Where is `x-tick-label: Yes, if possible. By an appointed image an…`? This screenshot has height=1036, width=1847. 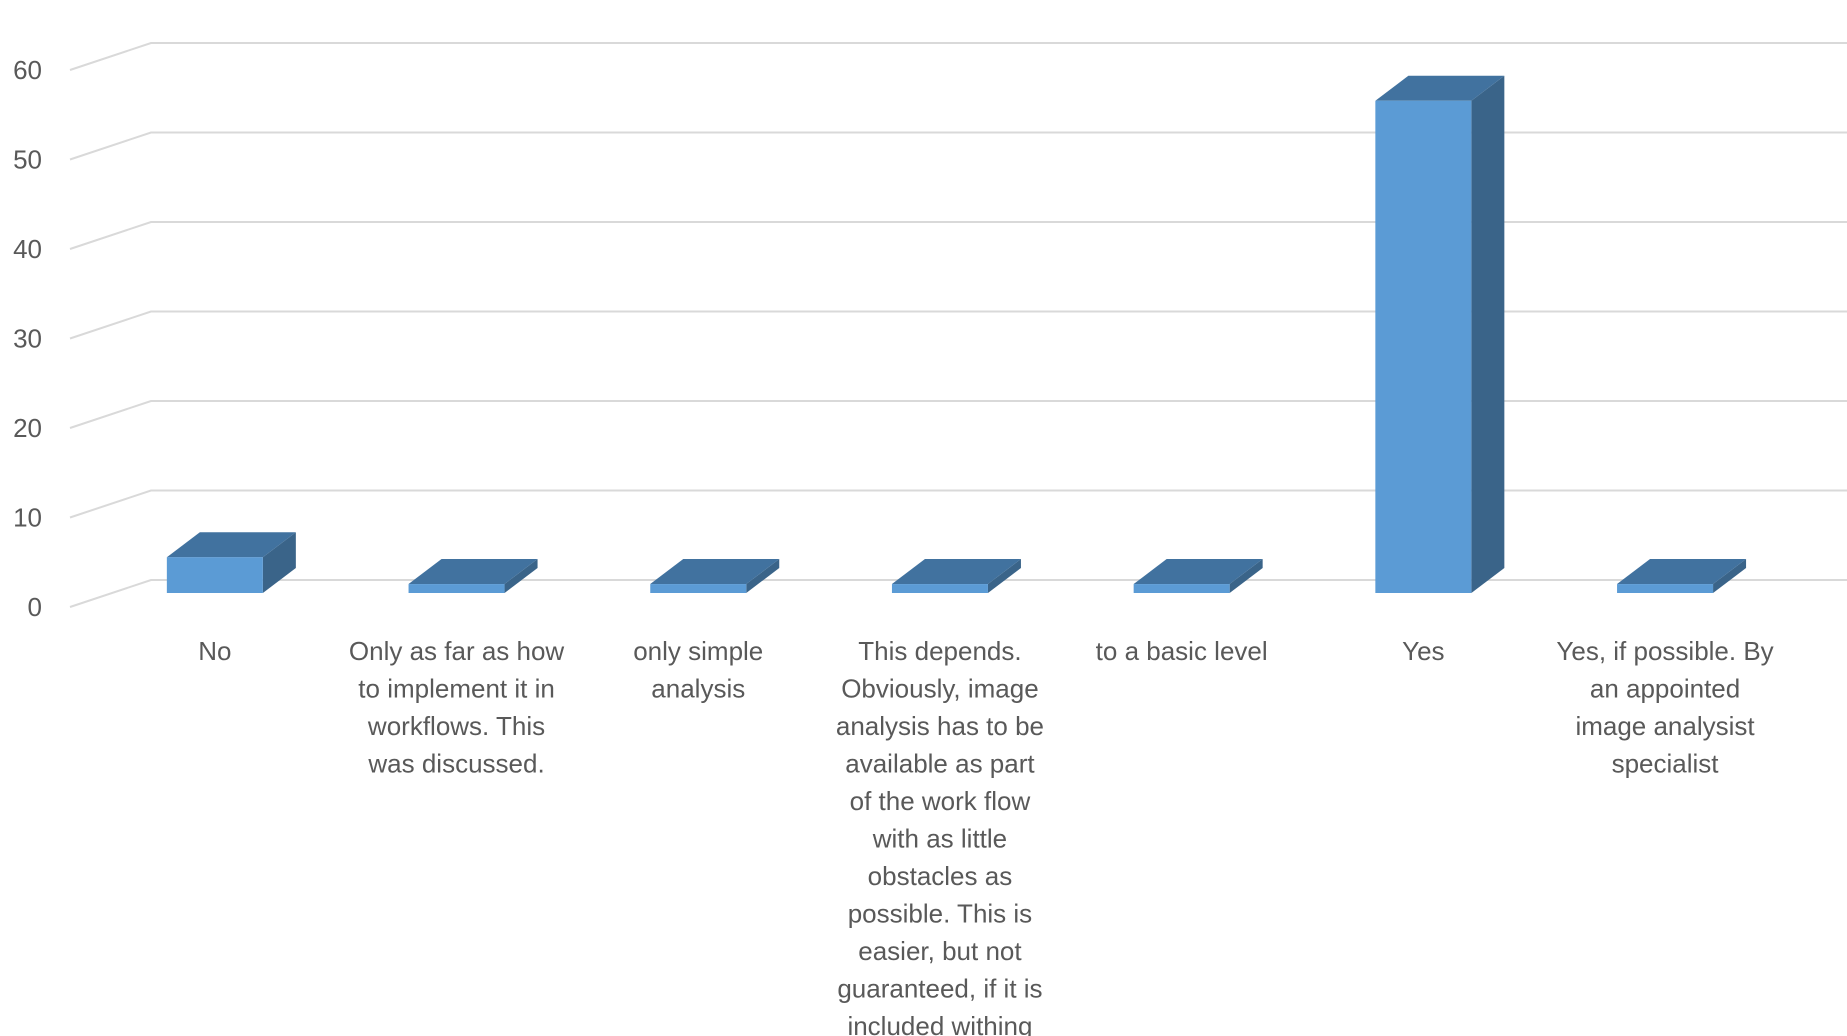 x-tick-label: Yes, if possible. By an appointed image an… is located at coordinates (1664, 707).